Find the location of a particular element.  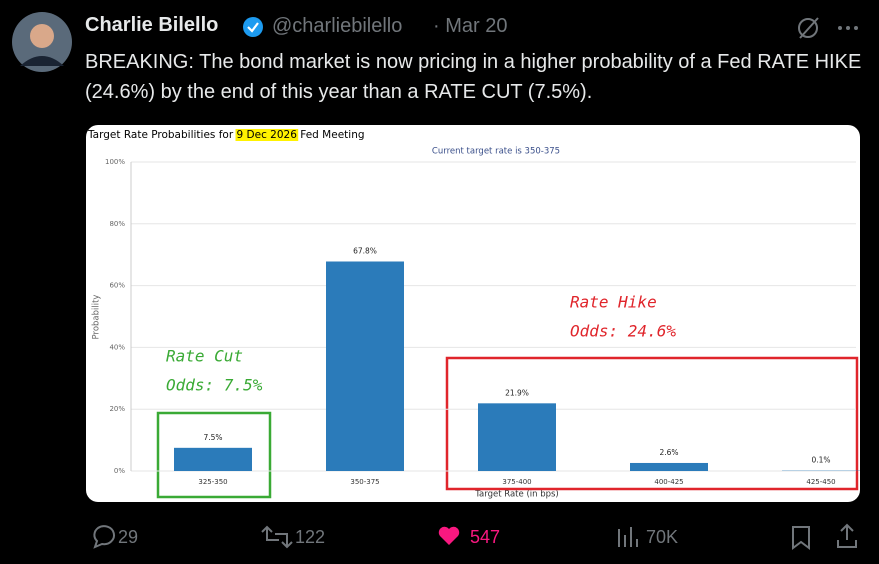

avatar-body is located at coordinates (42, 61).